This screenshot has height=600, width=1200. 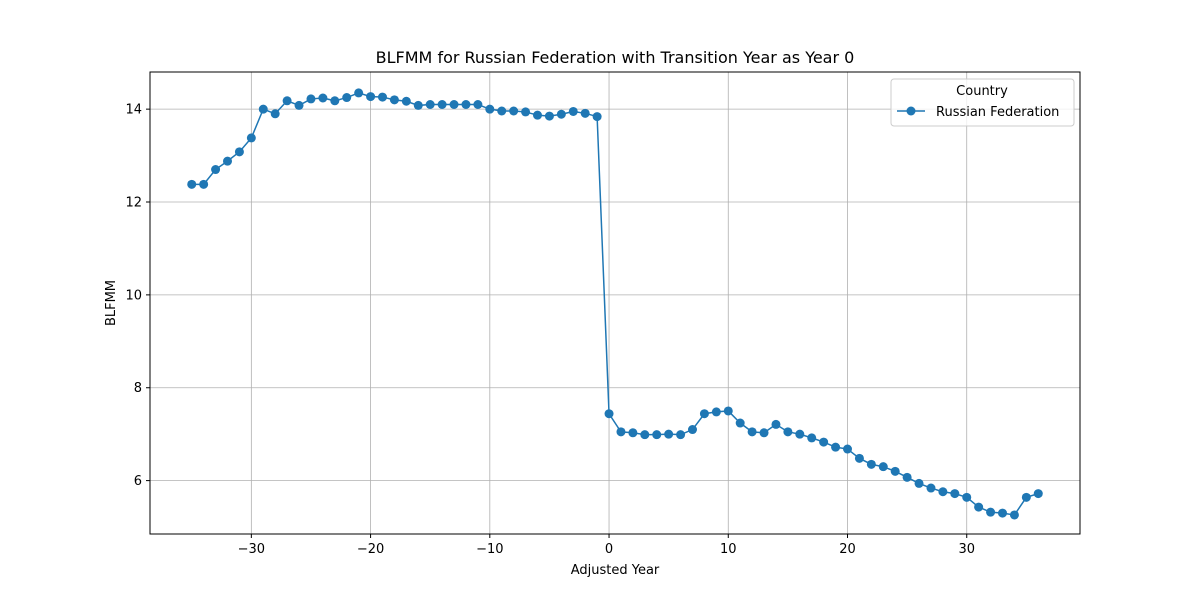 What do you see at coordinates (133, 203) in the screenshot?
I see `y-tick-label: 12` at bounding box center [133, 203].